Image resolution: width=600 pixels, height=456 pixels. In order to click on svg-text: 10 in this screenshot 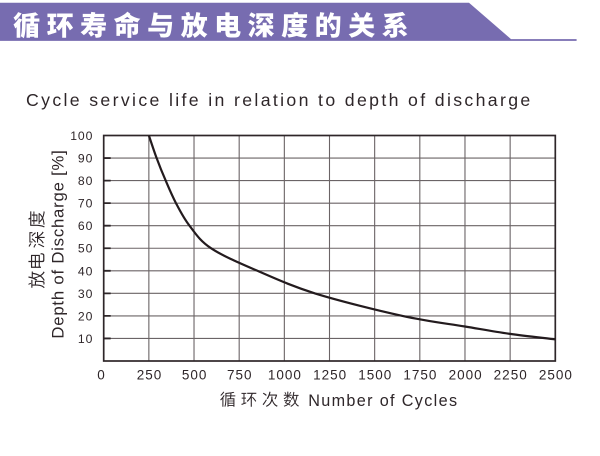, I will do `click(85, 339)`.